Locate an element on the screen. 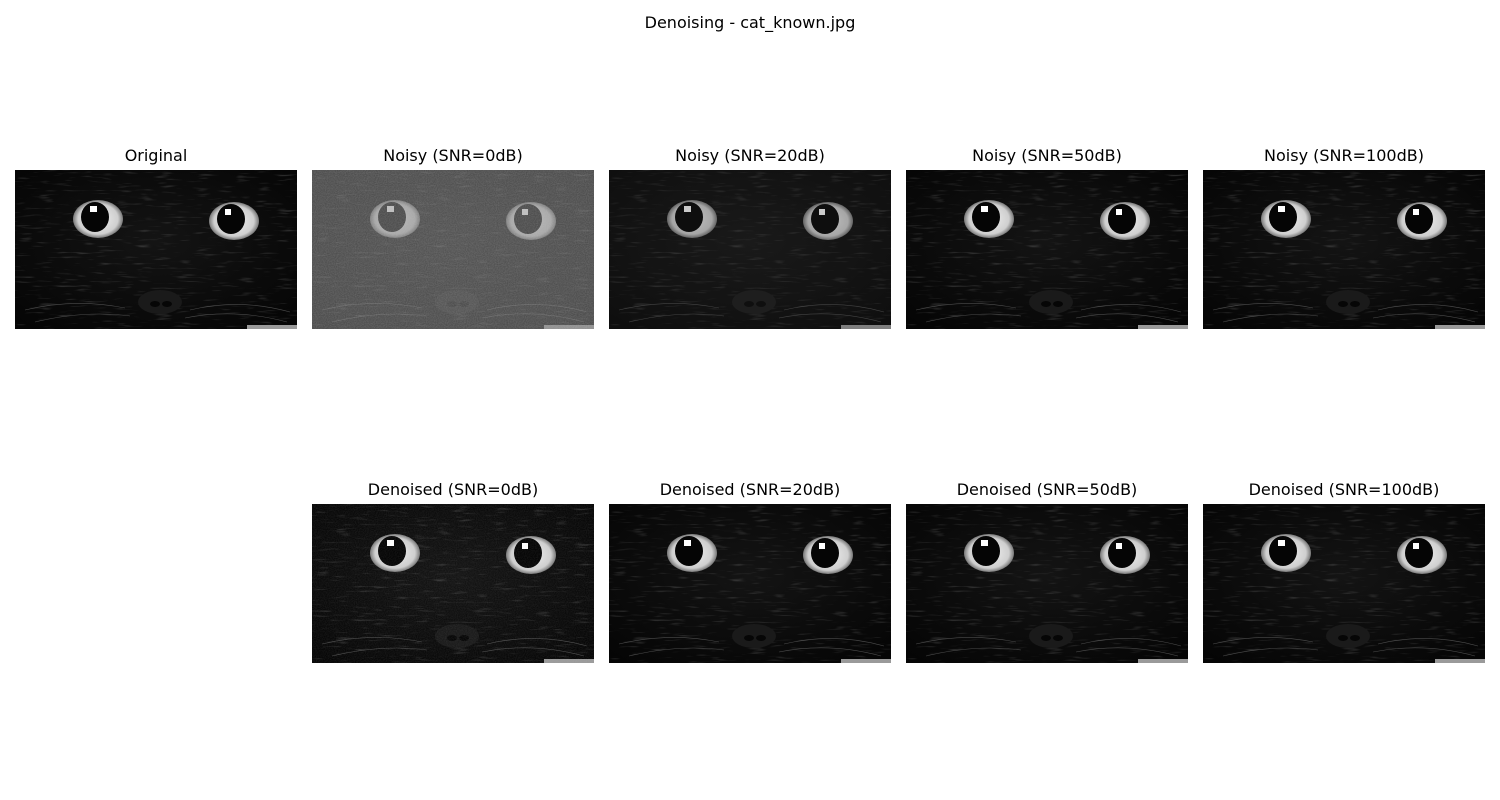  panel-title: Noisy (SNR=0dB) is located at coordinates (453, 155).